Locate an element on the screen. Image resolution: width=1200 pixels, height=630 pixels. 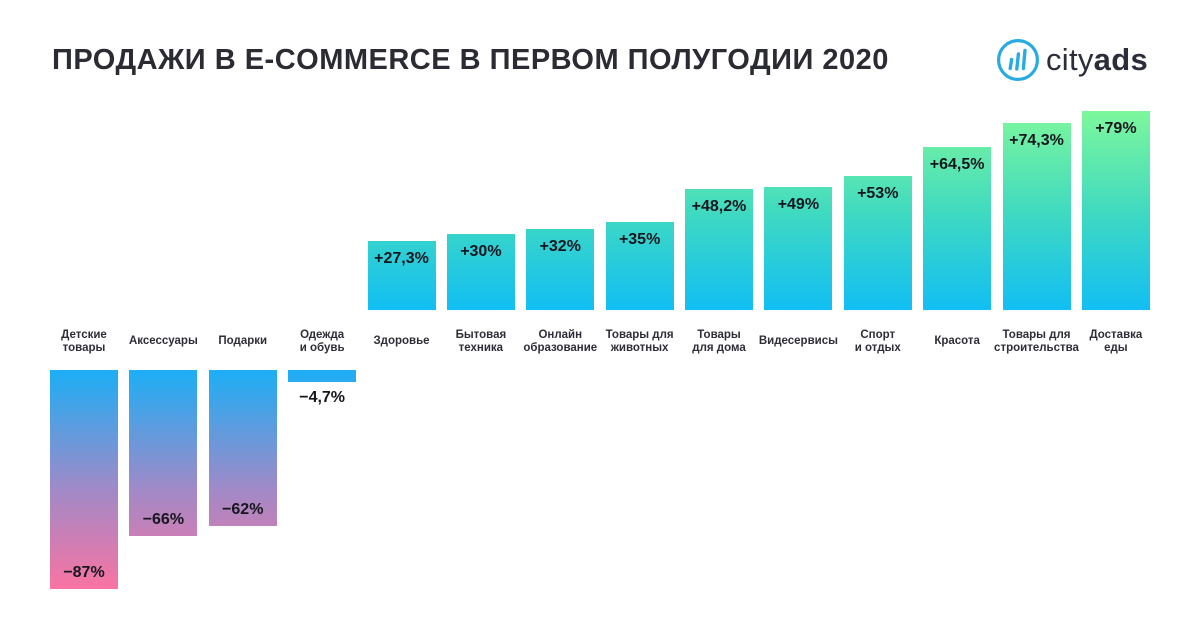
logo-text-ads: ads is located at coordinates (1120, 59).